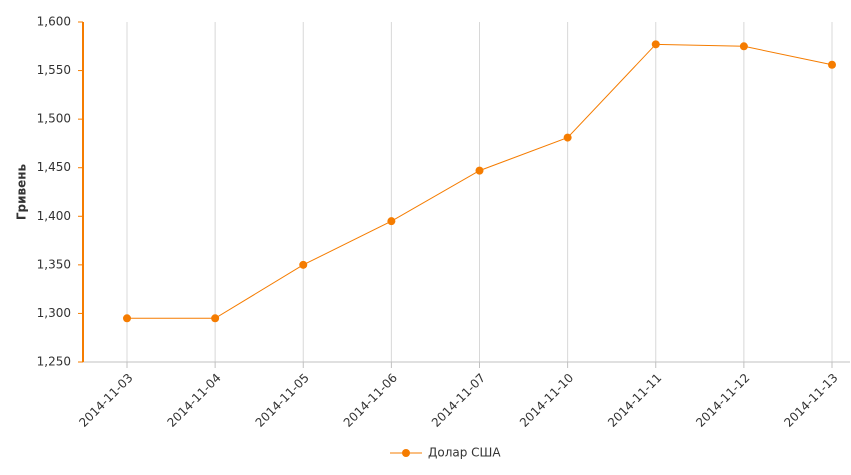  What do you see at coordinates (458, 400) in the screenshot?
I see `x-tick-label: 2014-11-07` at bounding box center [458, 400].